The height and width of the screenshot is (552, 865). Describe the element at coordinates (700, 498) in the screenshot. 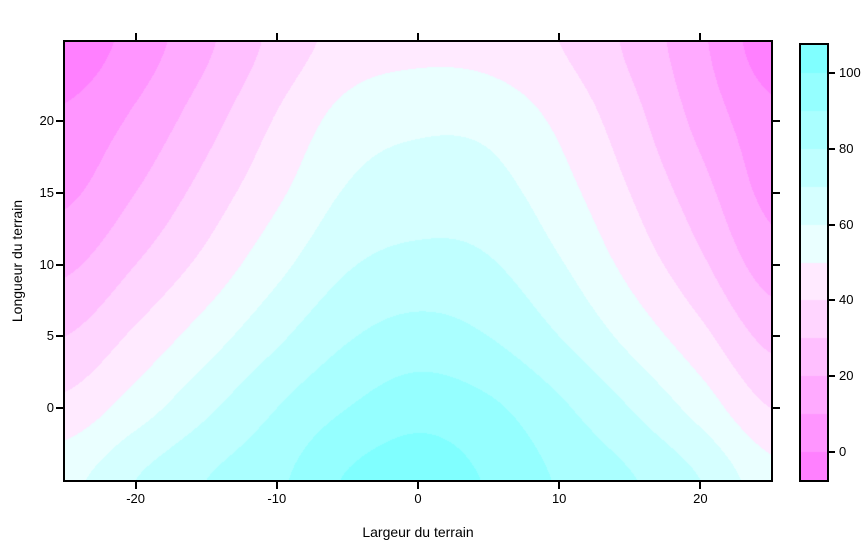

I see `x-axis-tick-label-20: 20` at that location.